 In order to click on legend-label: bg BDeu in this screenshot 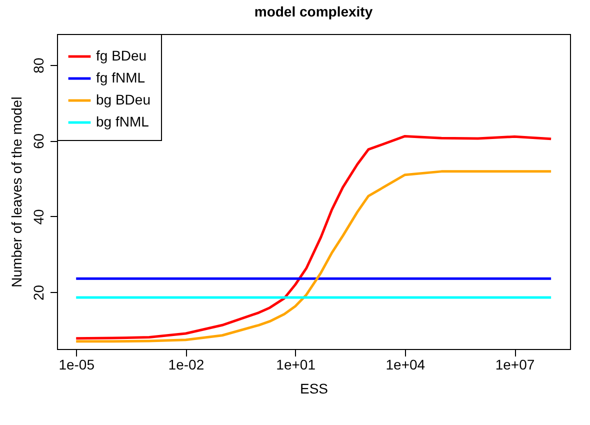, I will do `click(123, 100)`.